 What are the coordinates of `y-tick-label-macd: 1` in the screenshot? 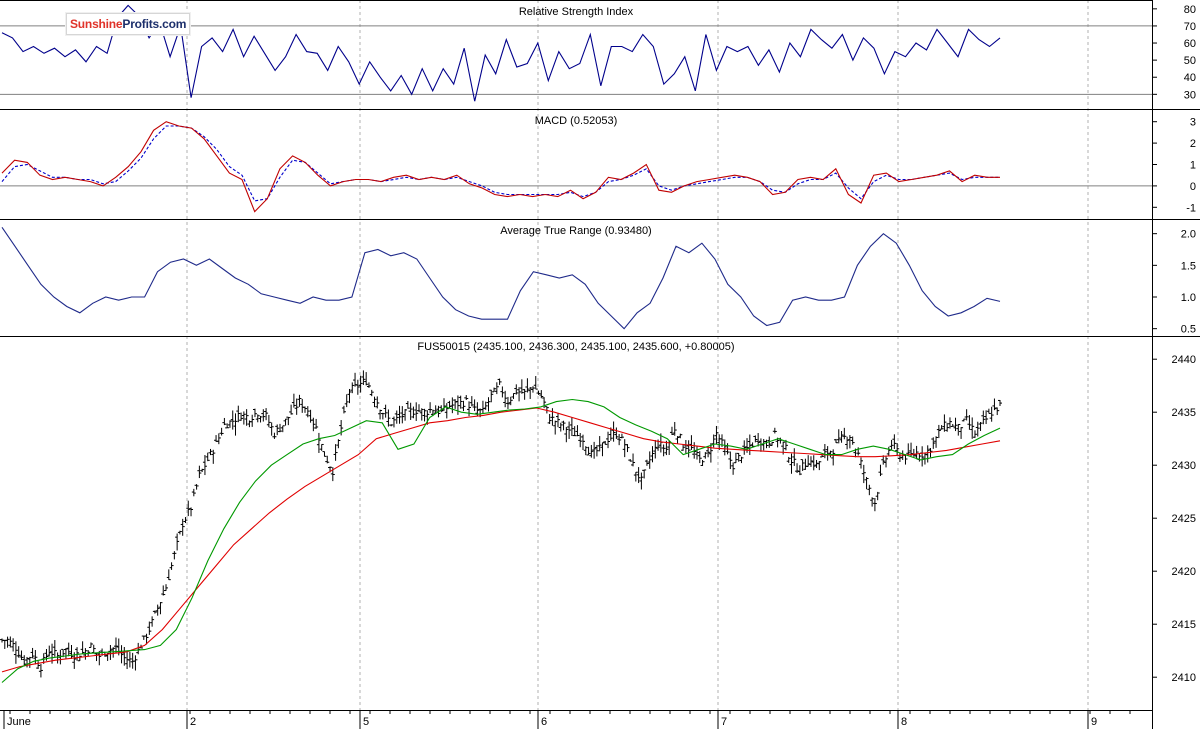 It's located at (1193, 166).